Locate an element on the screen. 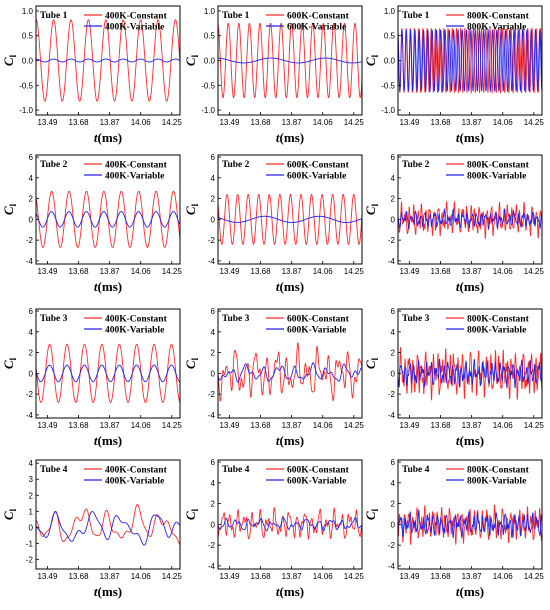 The image size is (550, 610). y-tick-label: 1.0 is located at coordinates (28, 11).